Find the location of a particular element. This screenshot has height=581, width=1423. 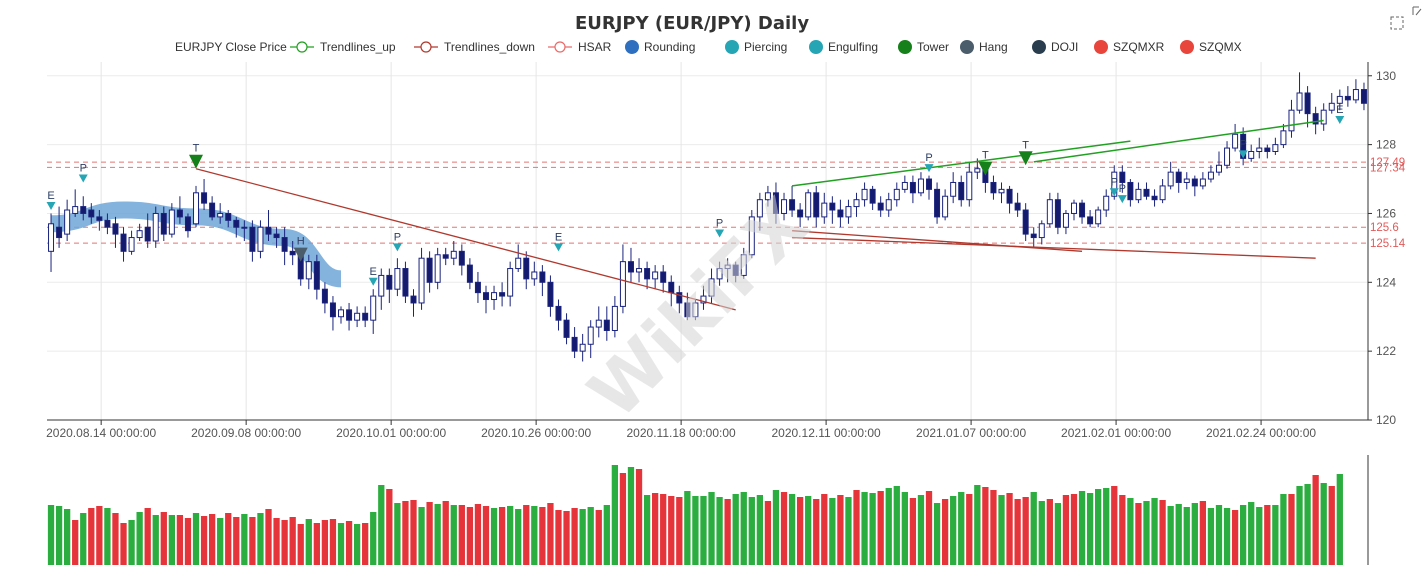

legend-label: Piercing is located at coordinates (765, 47).